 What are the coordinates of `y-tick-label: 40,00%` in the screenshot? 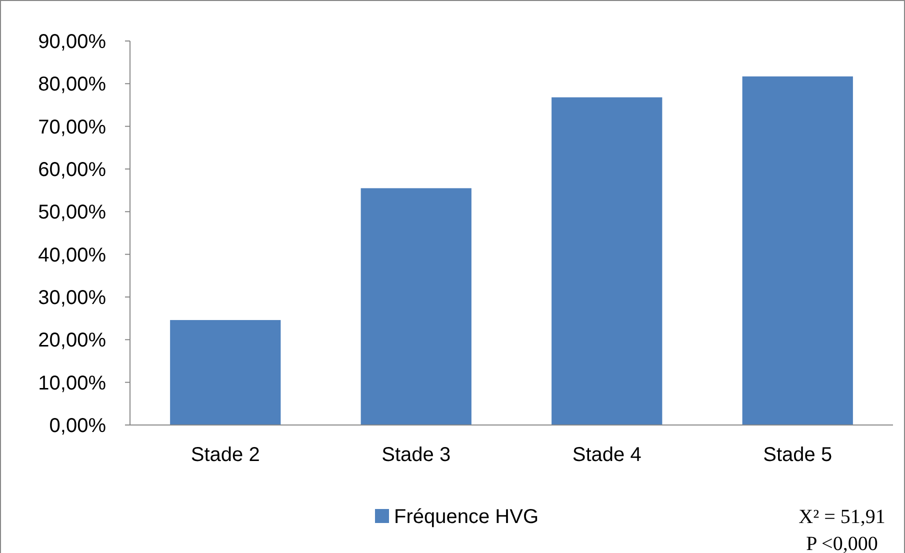 It's located at (72, 255).